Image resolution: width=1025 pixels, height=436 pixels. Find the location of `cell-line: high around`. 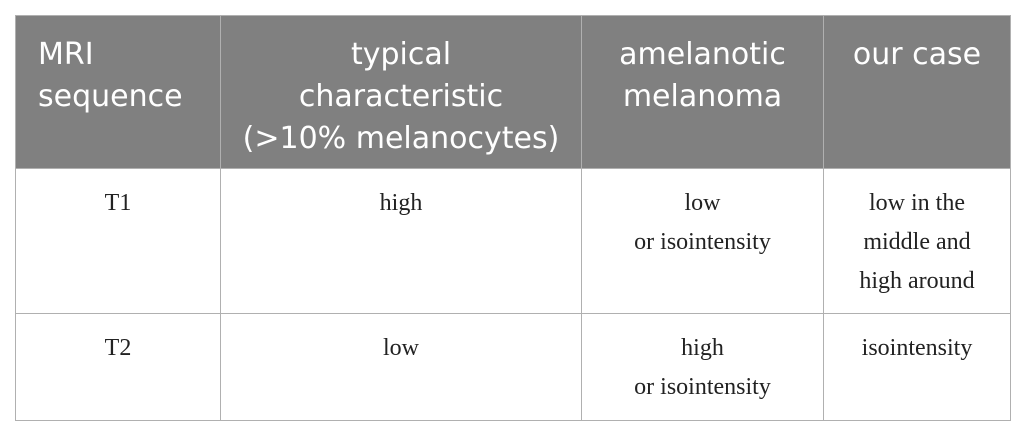

cell-line: high around is located at coordinates (917, 281).